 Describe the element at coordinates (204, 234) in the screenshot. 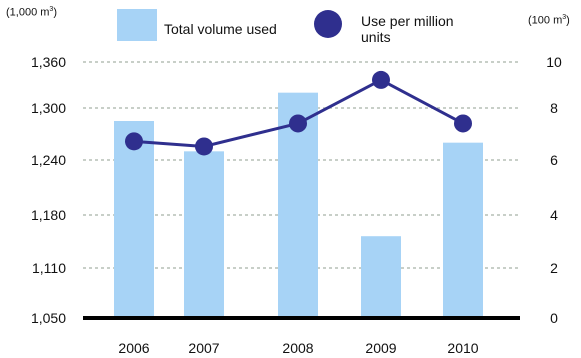

I see `bar-2007` at that location.